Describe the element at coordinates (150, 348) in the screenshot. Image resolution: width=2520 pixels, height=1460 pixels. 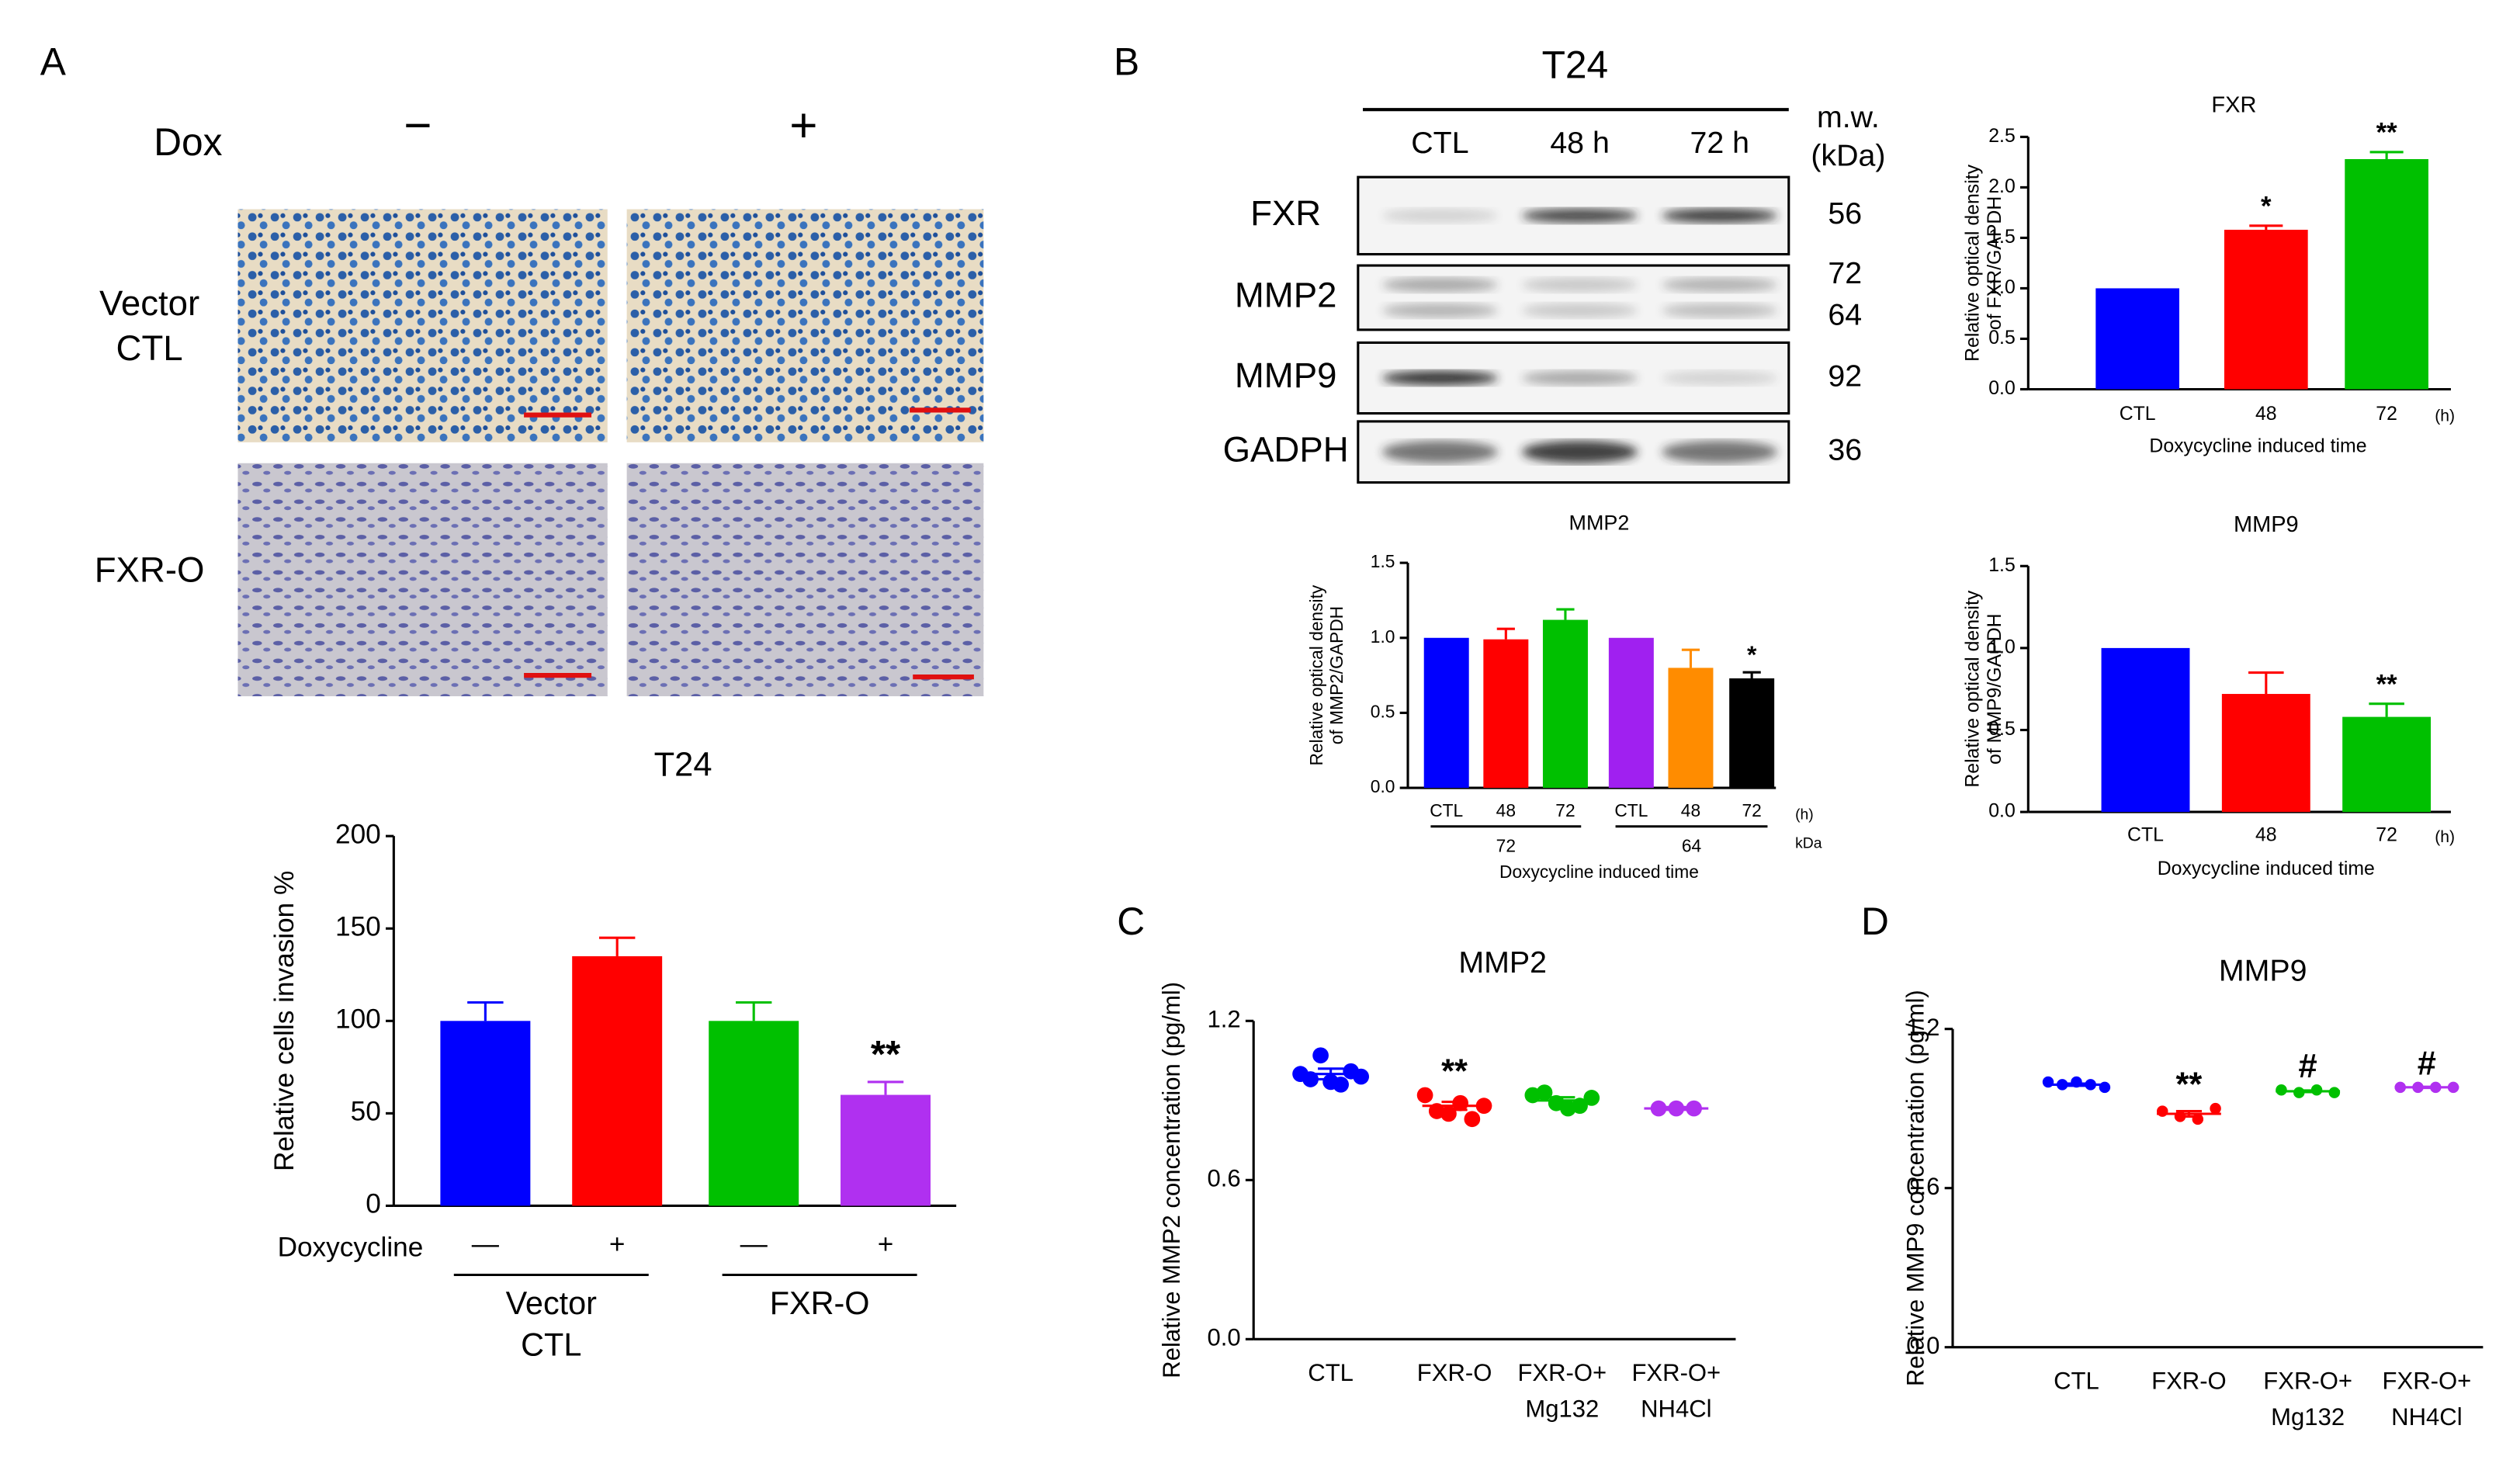
I see `row-label: CTL` at that location.